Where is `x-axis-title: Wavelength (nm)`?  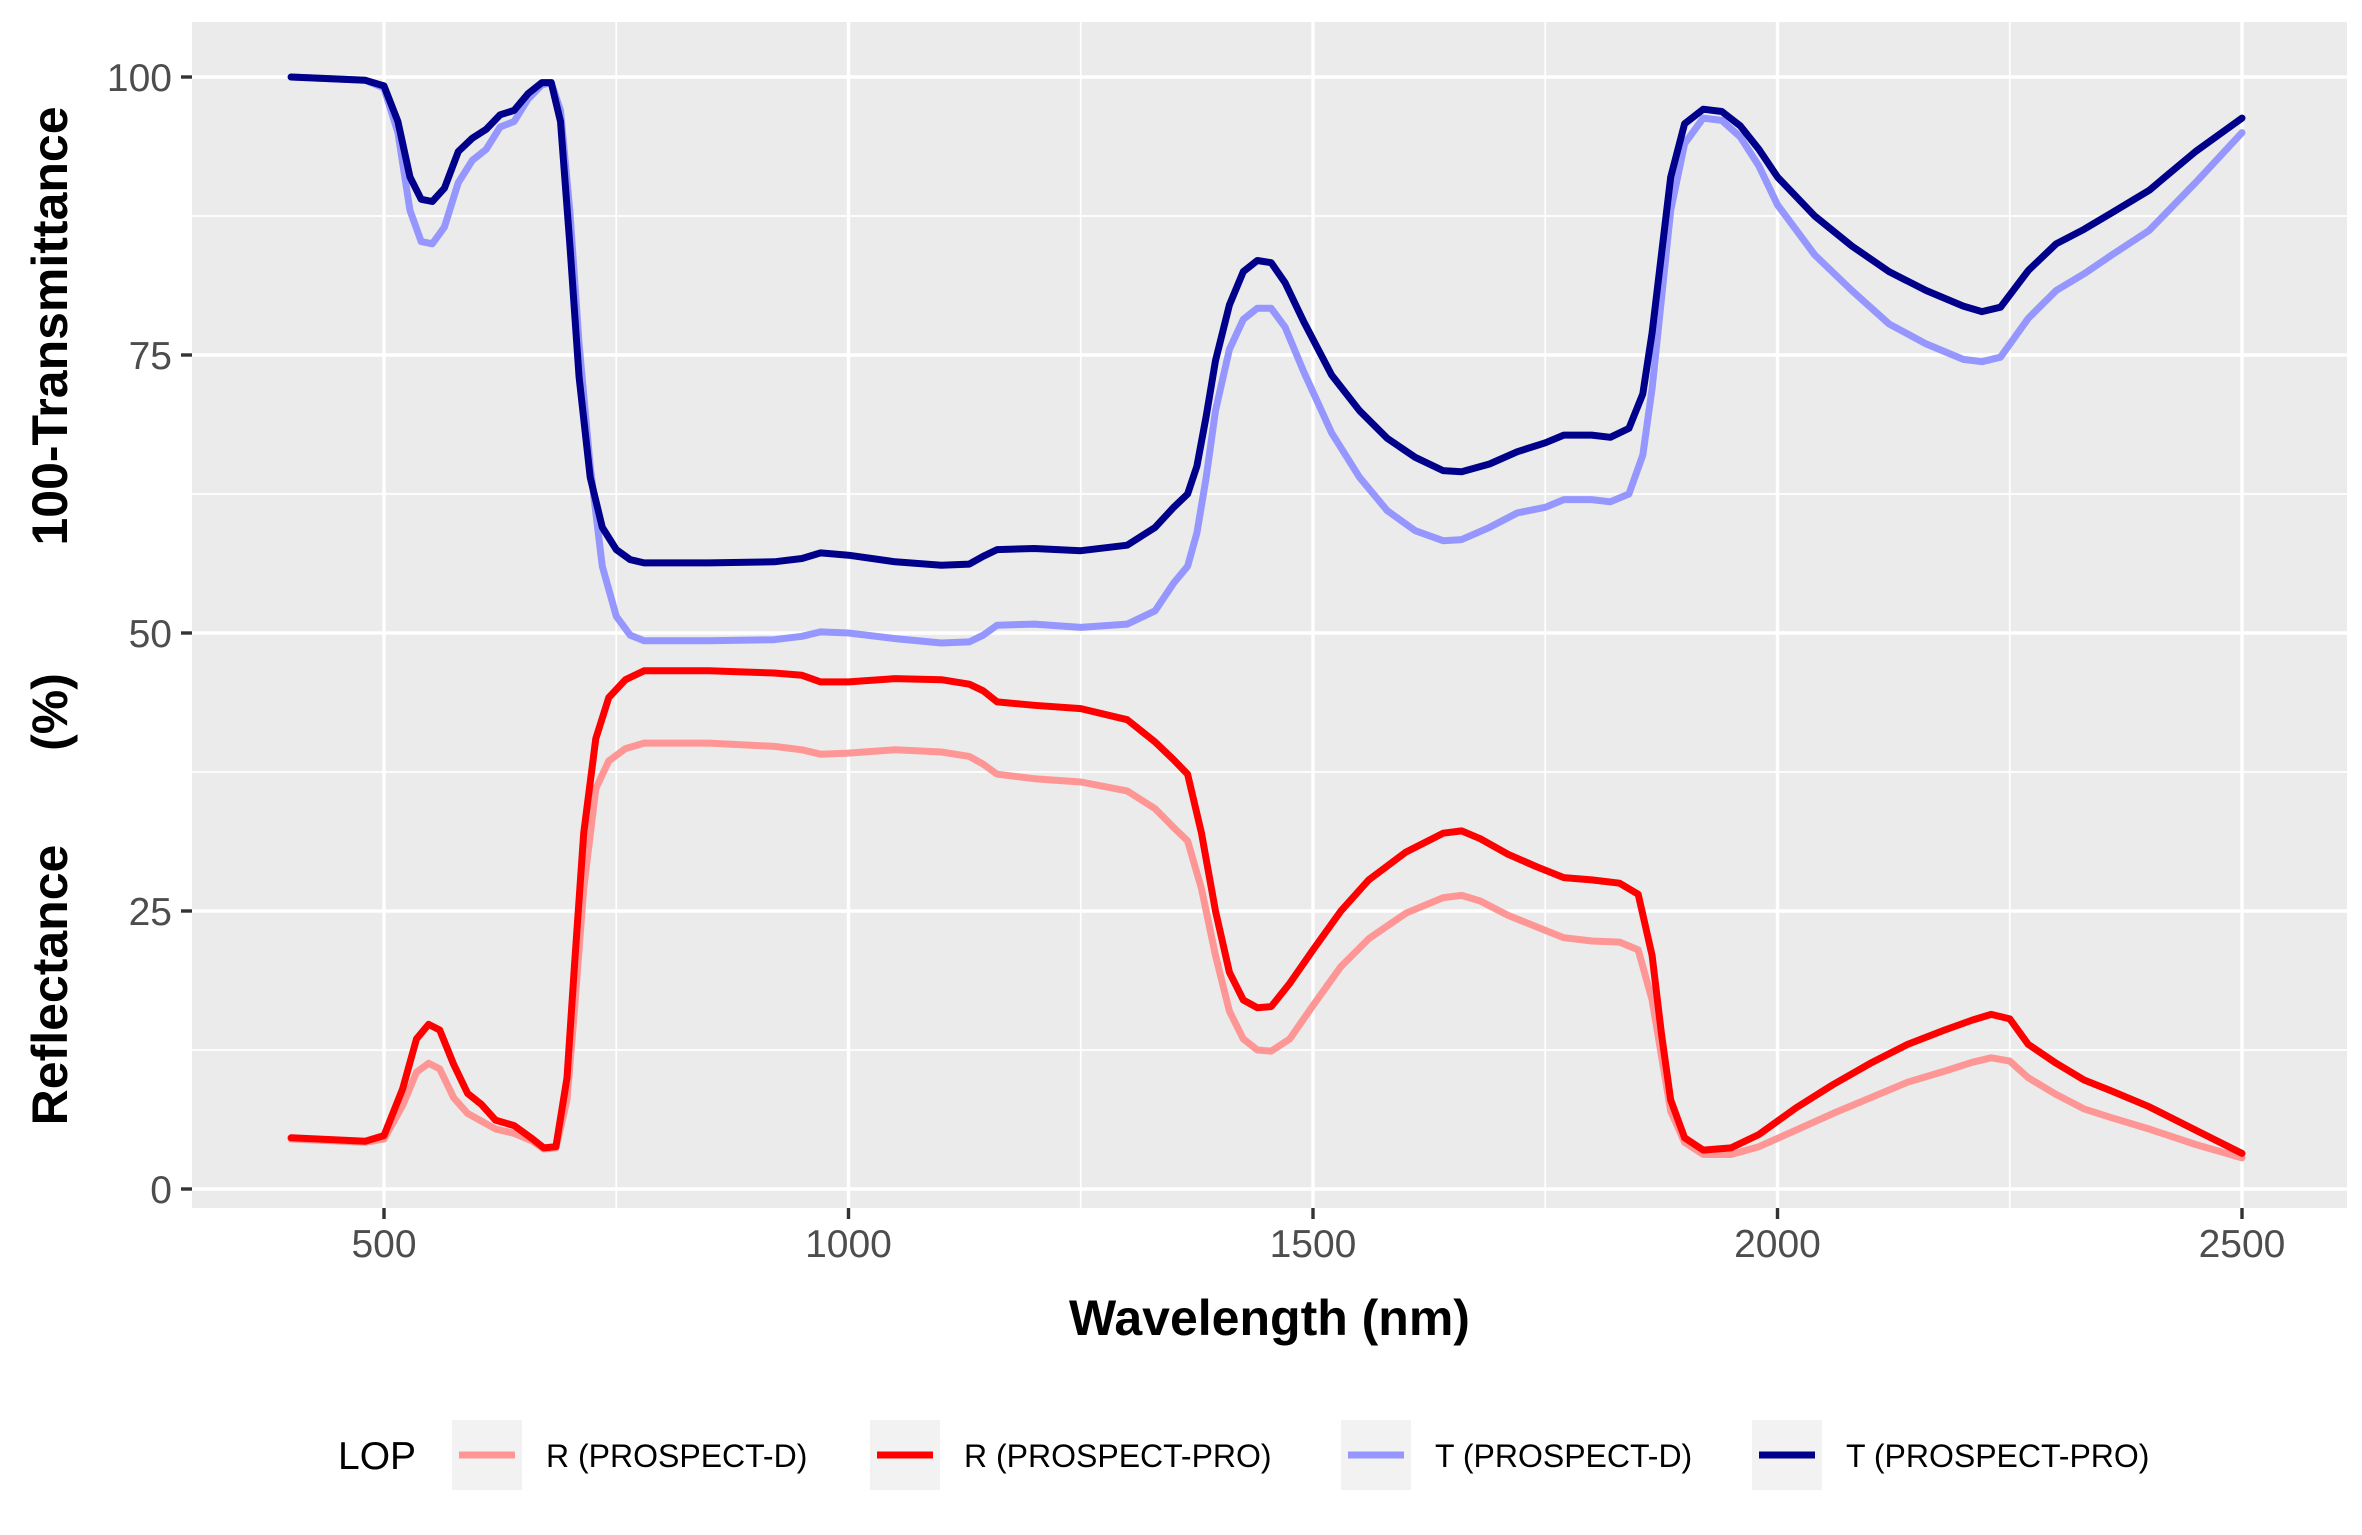 x-axis-title: Wavelength (nm) is located at coordinates (1269, 1318).